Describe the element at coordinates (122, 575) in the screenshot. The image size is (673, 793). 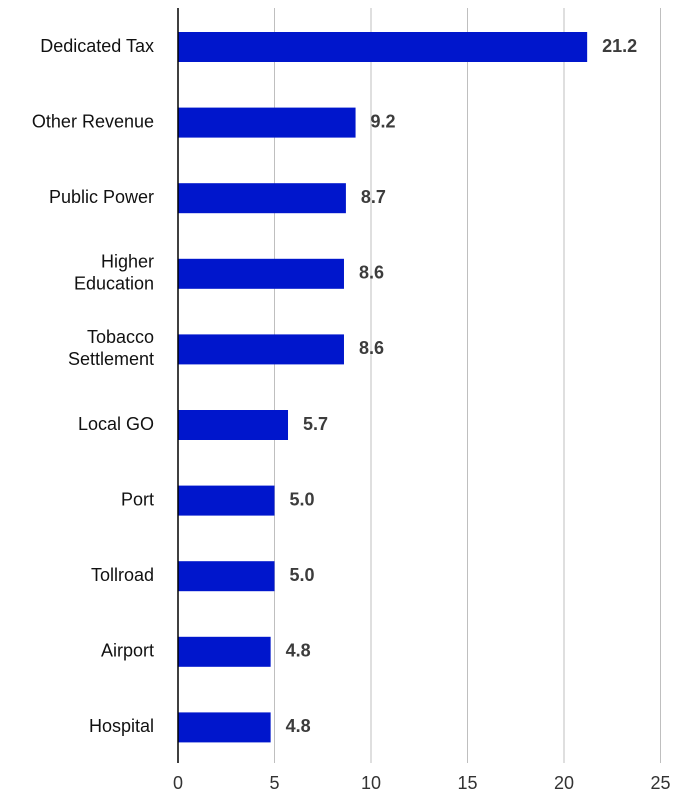
I see `category-label-tollroad: Tollroad` at that location.